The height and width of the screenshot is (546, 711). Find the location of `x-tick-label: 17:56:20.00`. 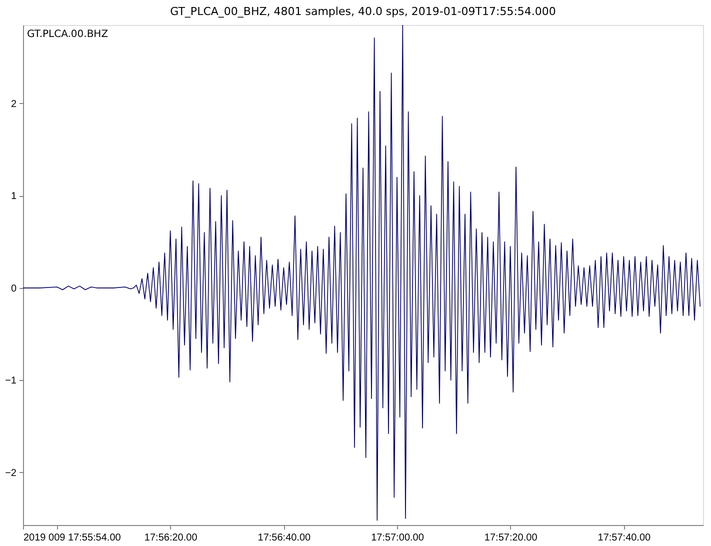

x-tick-label: 17:56:20.00 is located at coordinates (171, 538).